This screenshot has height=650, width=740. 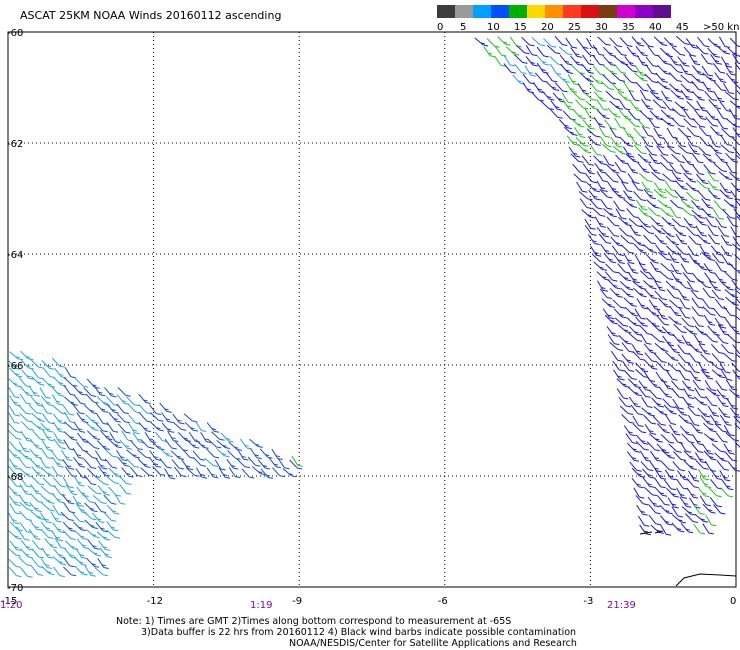 What do you see at coordinates (463, 27) in the screenshot?
I see `colorbar-tick-label: 5` at bounding box center [463, 27].